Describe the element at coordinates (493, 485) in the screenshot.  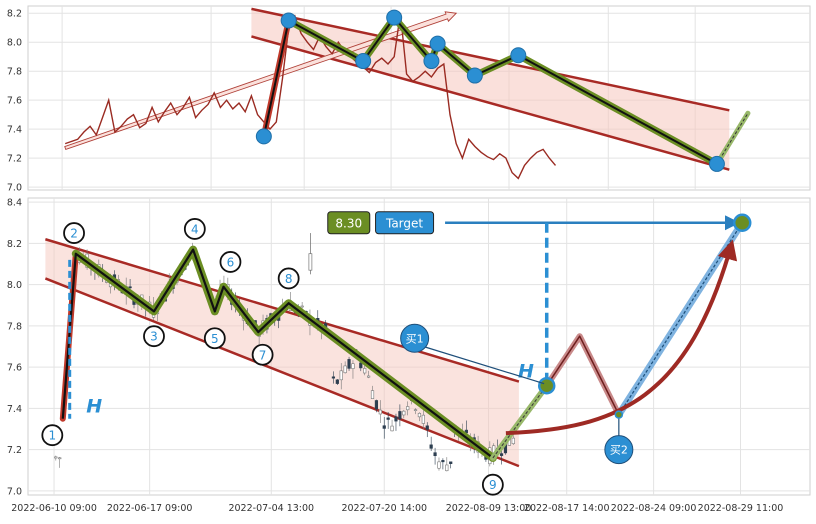
I see `wave-label: 9` at that location.